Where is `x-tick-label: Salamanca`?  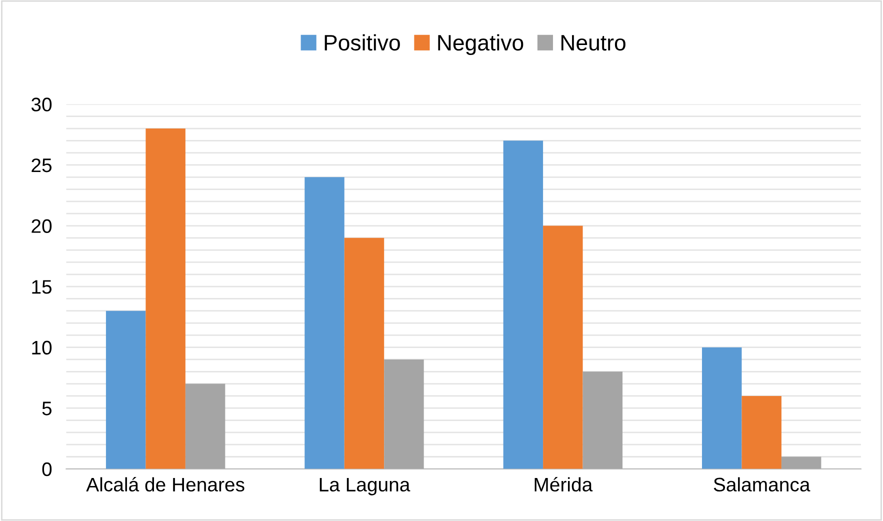
x-tick-label: Salamanca is located at coordinates (762, 484).